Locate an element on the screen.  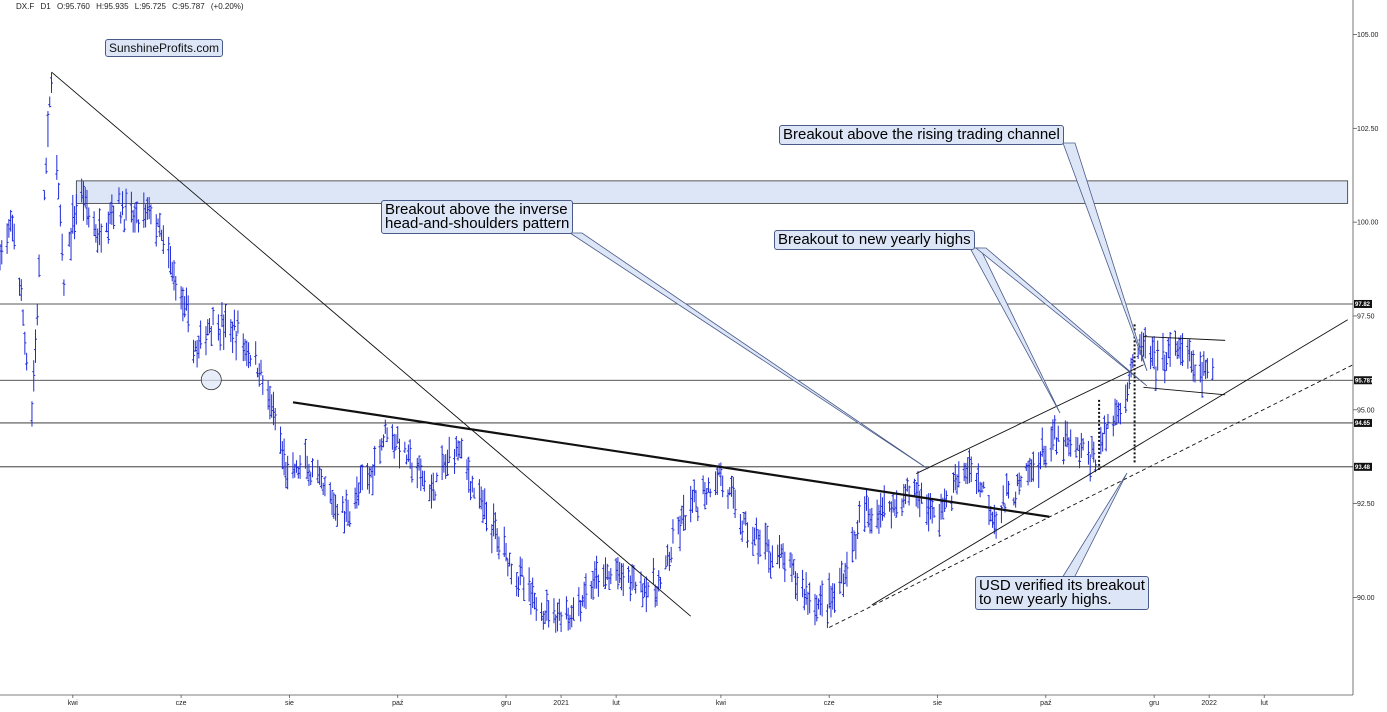
trendline-solid-thick is located at coordinates (671, 459).